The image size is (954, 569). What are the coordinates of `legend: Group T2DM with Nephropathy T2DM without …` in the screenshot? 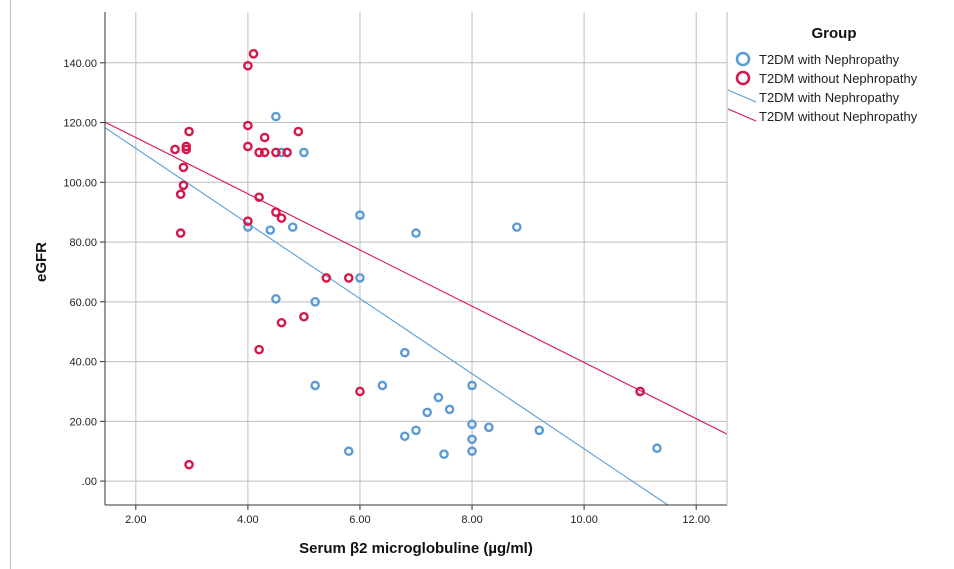 It's located at (822, 74).